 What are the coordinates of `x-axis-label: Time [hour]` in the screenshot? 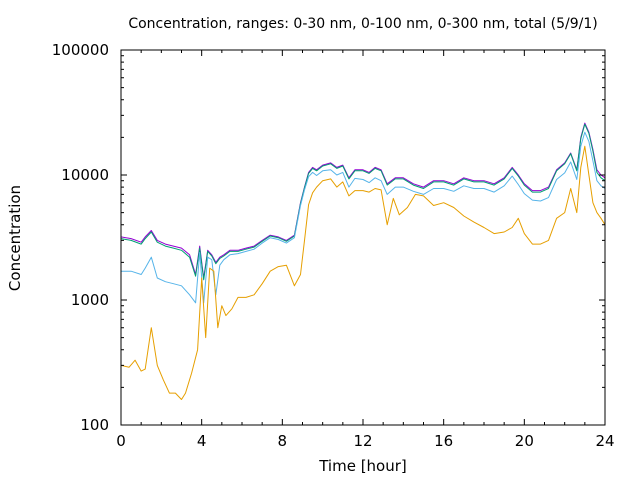 It's located at (362, 466).